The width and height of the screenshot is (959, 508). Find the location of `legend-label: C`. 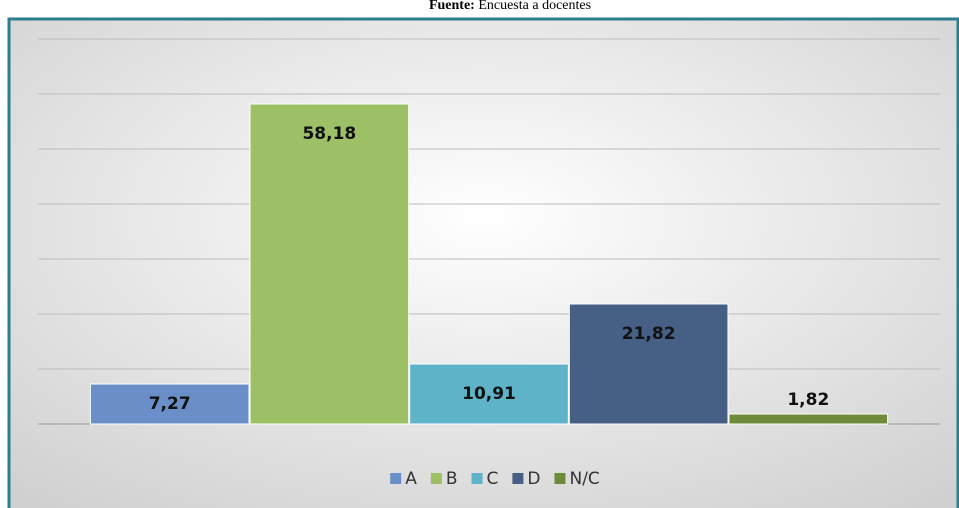

legend-label: C is located at coordinates (493, 479).